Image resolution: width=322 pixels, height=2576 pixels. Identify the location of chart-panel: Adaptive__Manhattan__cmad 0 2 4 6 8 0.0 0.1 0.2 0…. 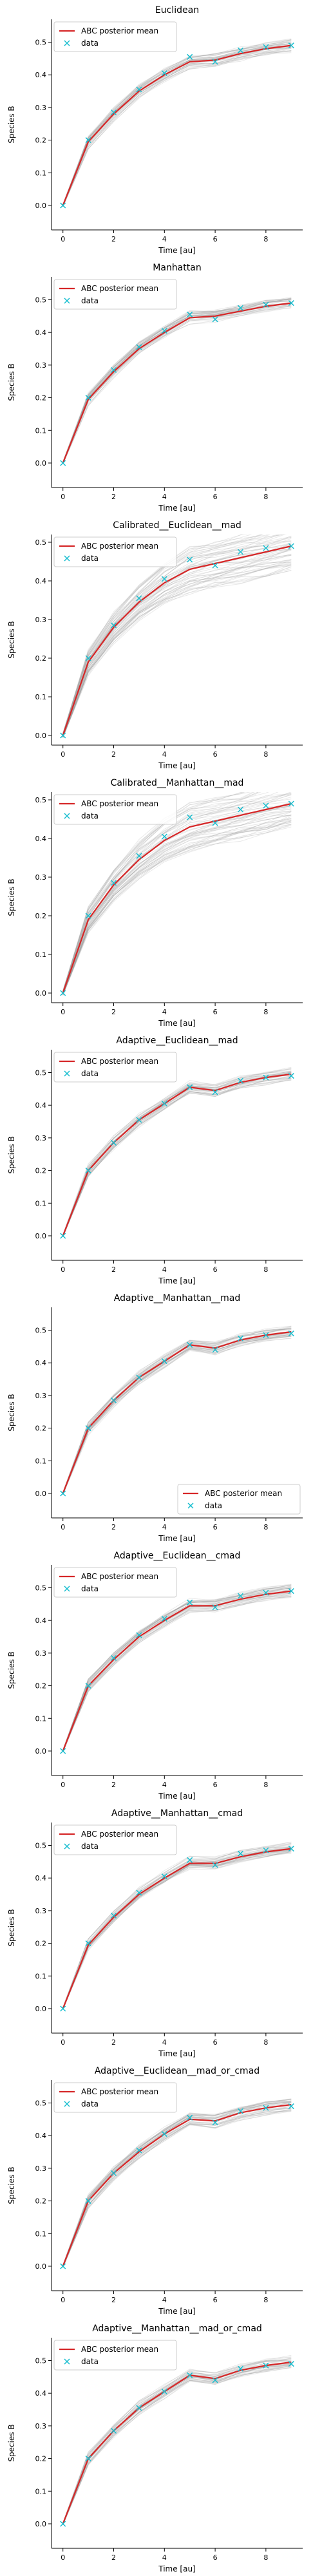
(161, 1932).